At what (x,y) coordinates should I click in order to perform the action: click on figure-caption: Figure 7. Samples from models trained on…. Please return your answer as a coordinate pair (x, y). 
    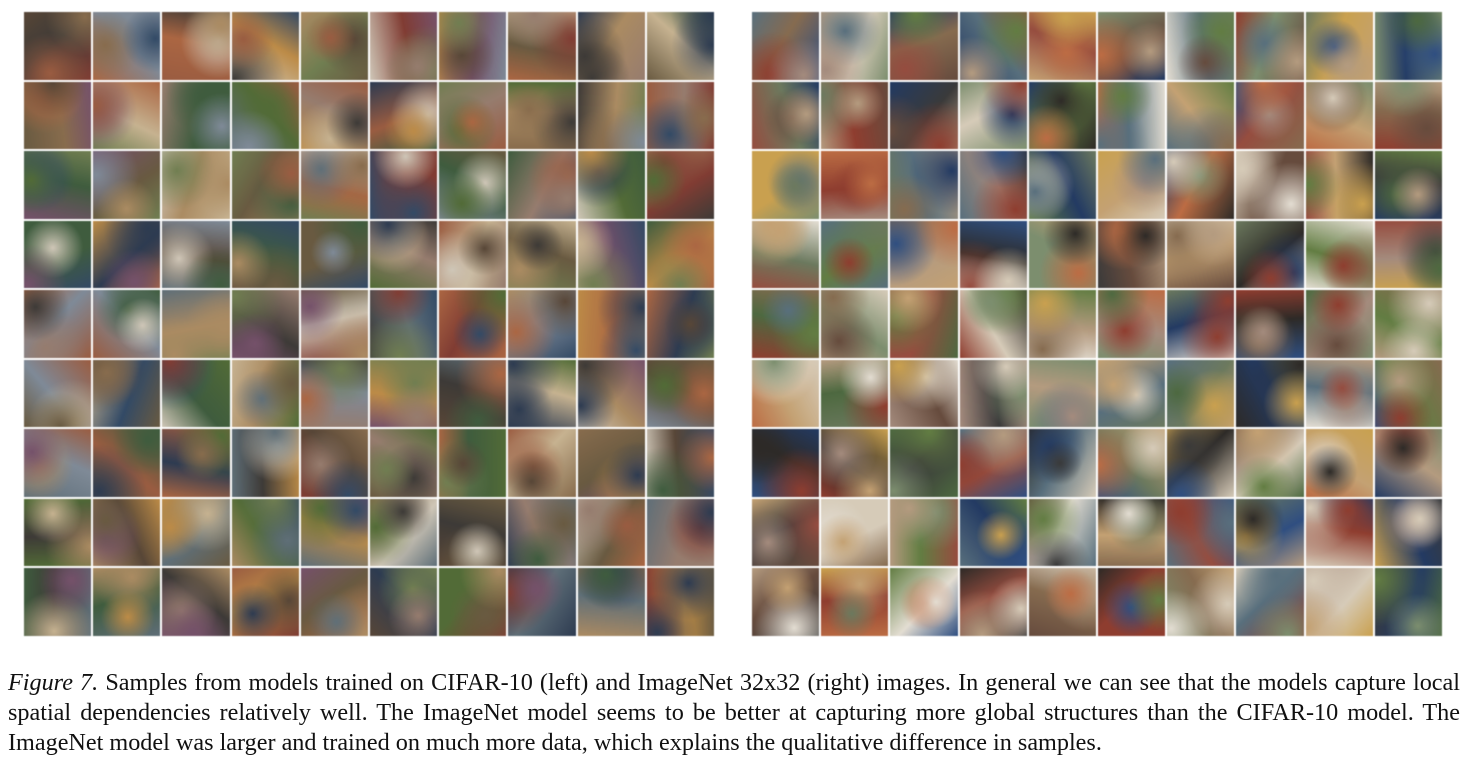
    Looking at the image, I should click on (734, 713).